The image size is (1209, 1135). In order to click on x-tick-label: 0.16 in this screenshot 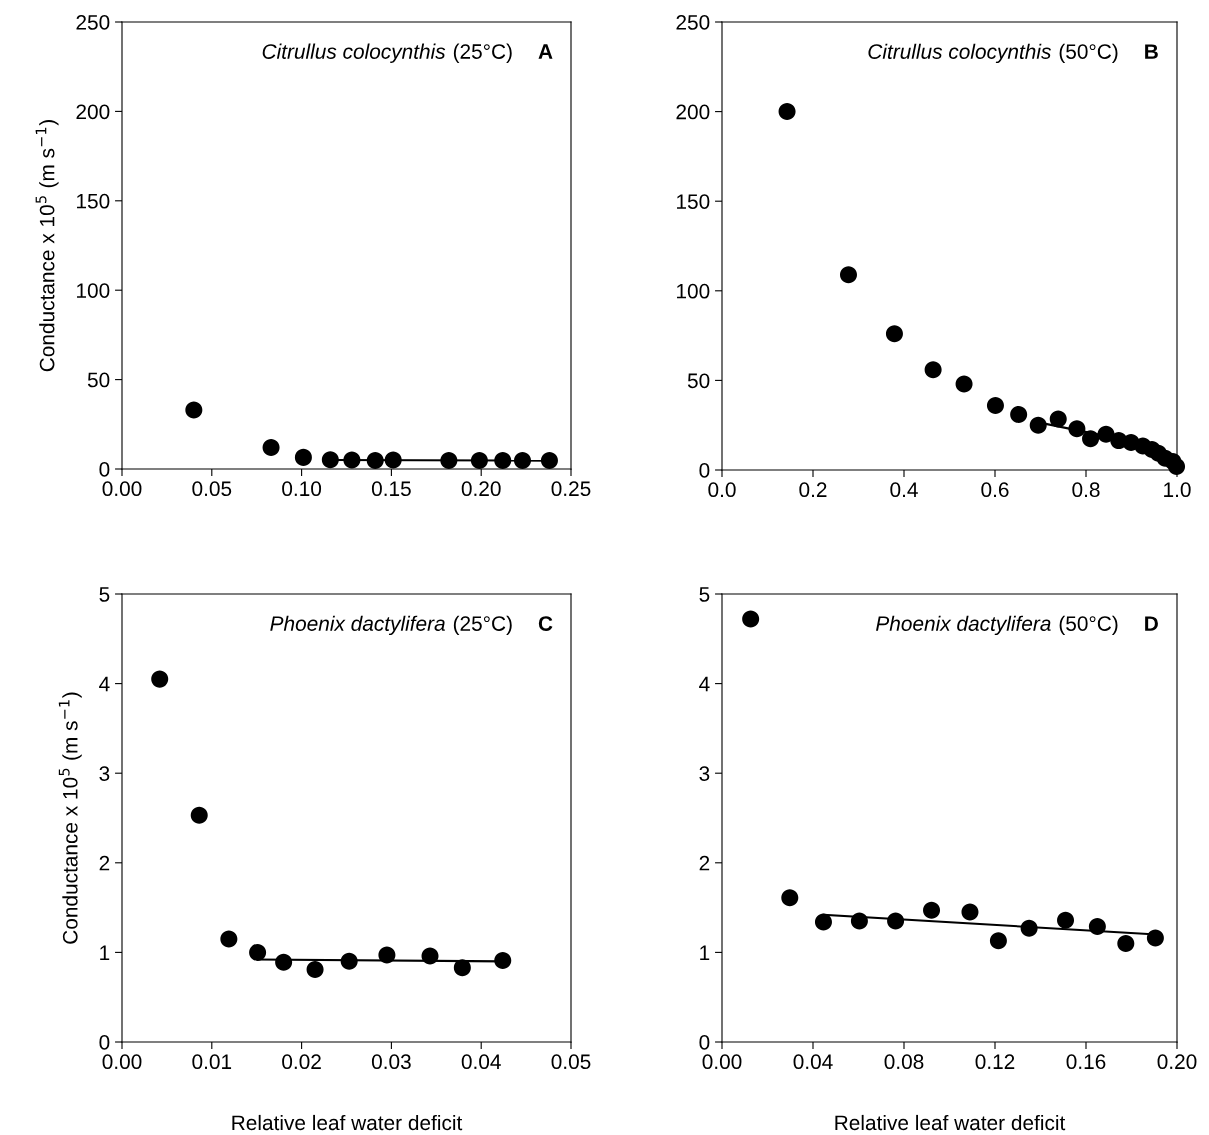, I will do `click(1086, 1062)`.